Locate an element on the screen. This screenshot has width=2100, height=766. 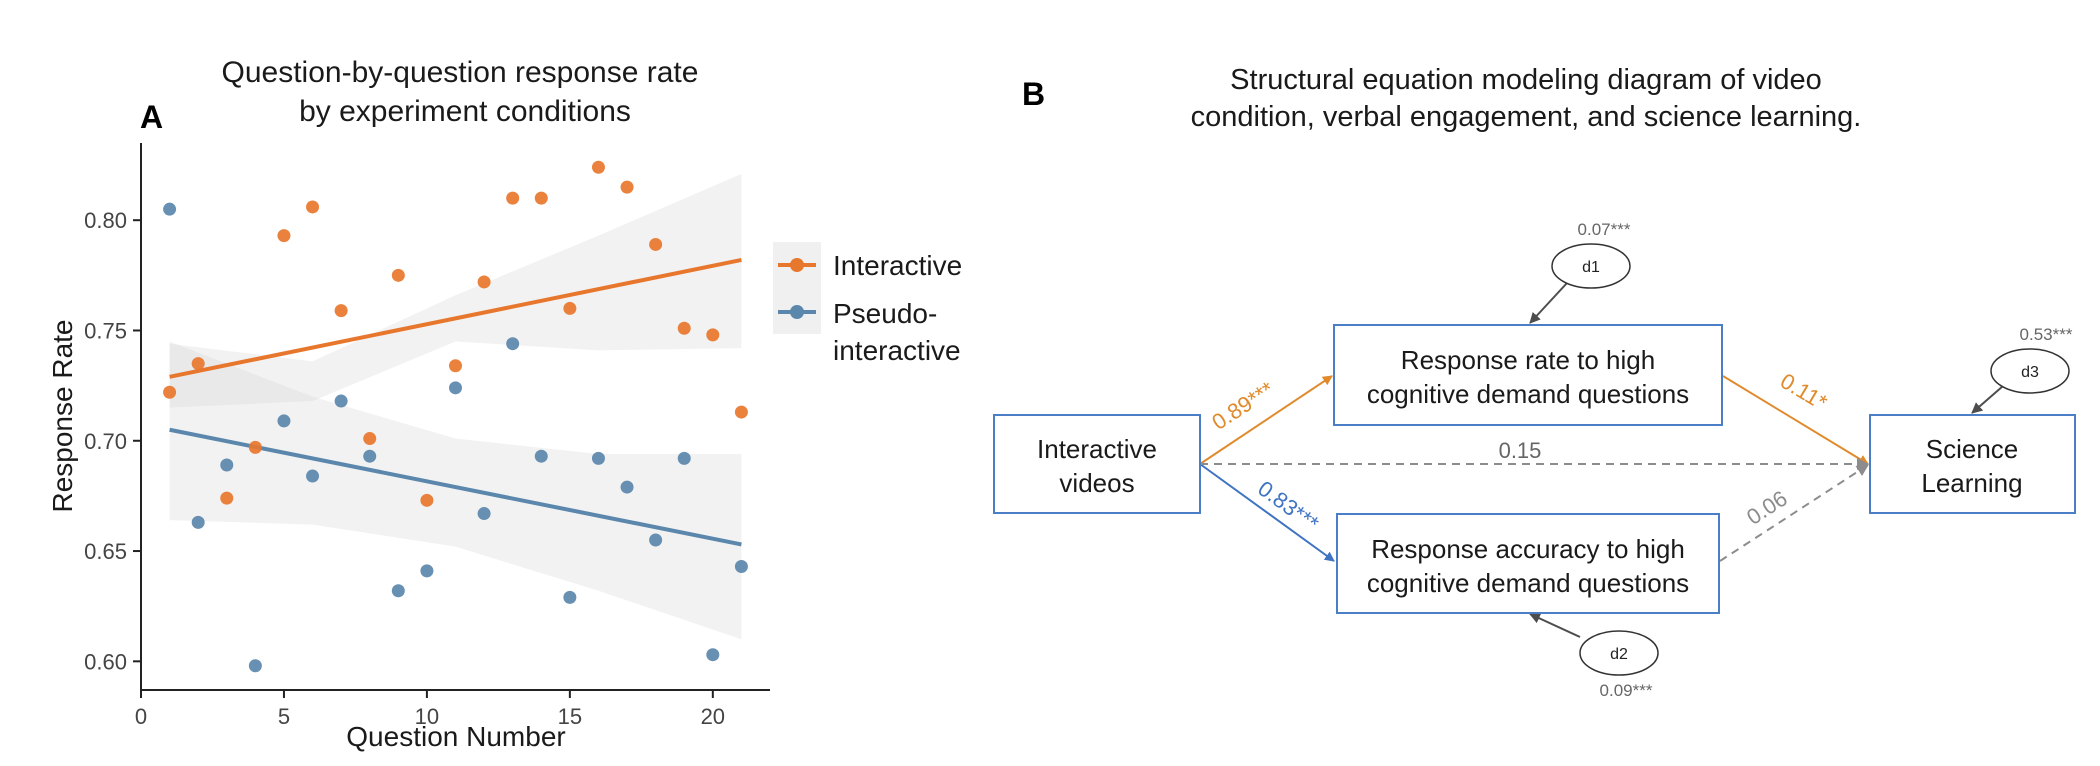
y-axis-title: Response Rate is located at coordinates (62, 415).